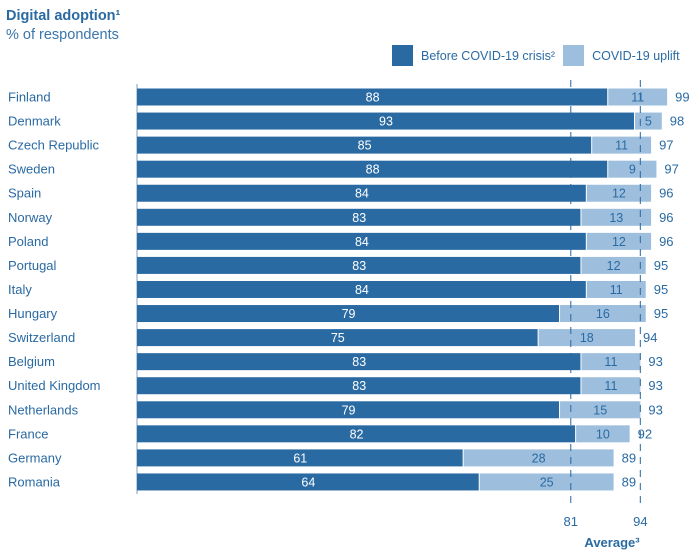  Describe the element at coordinates (20, 289) in the screenshot. I see `category-label: Italy` at that location.